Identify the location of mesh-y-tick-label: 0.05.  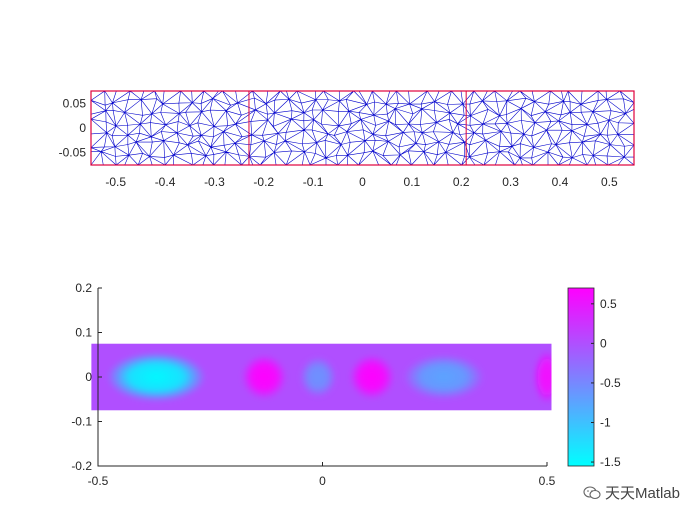
(75, 103).